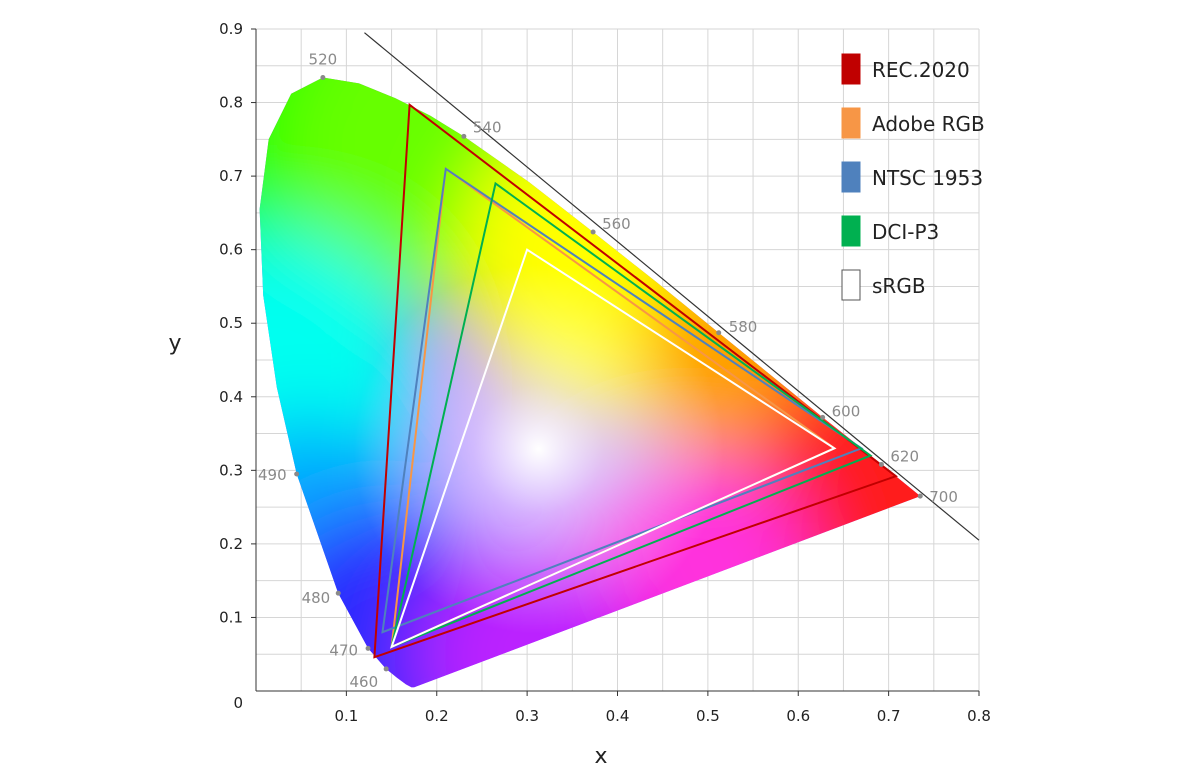 The height and width of the screenshot is (778, 1202). What do you see at coordinates (231, 29) in the screenshot?
I see `y-tick-label: 0.9` at bounding box center [231, 29].